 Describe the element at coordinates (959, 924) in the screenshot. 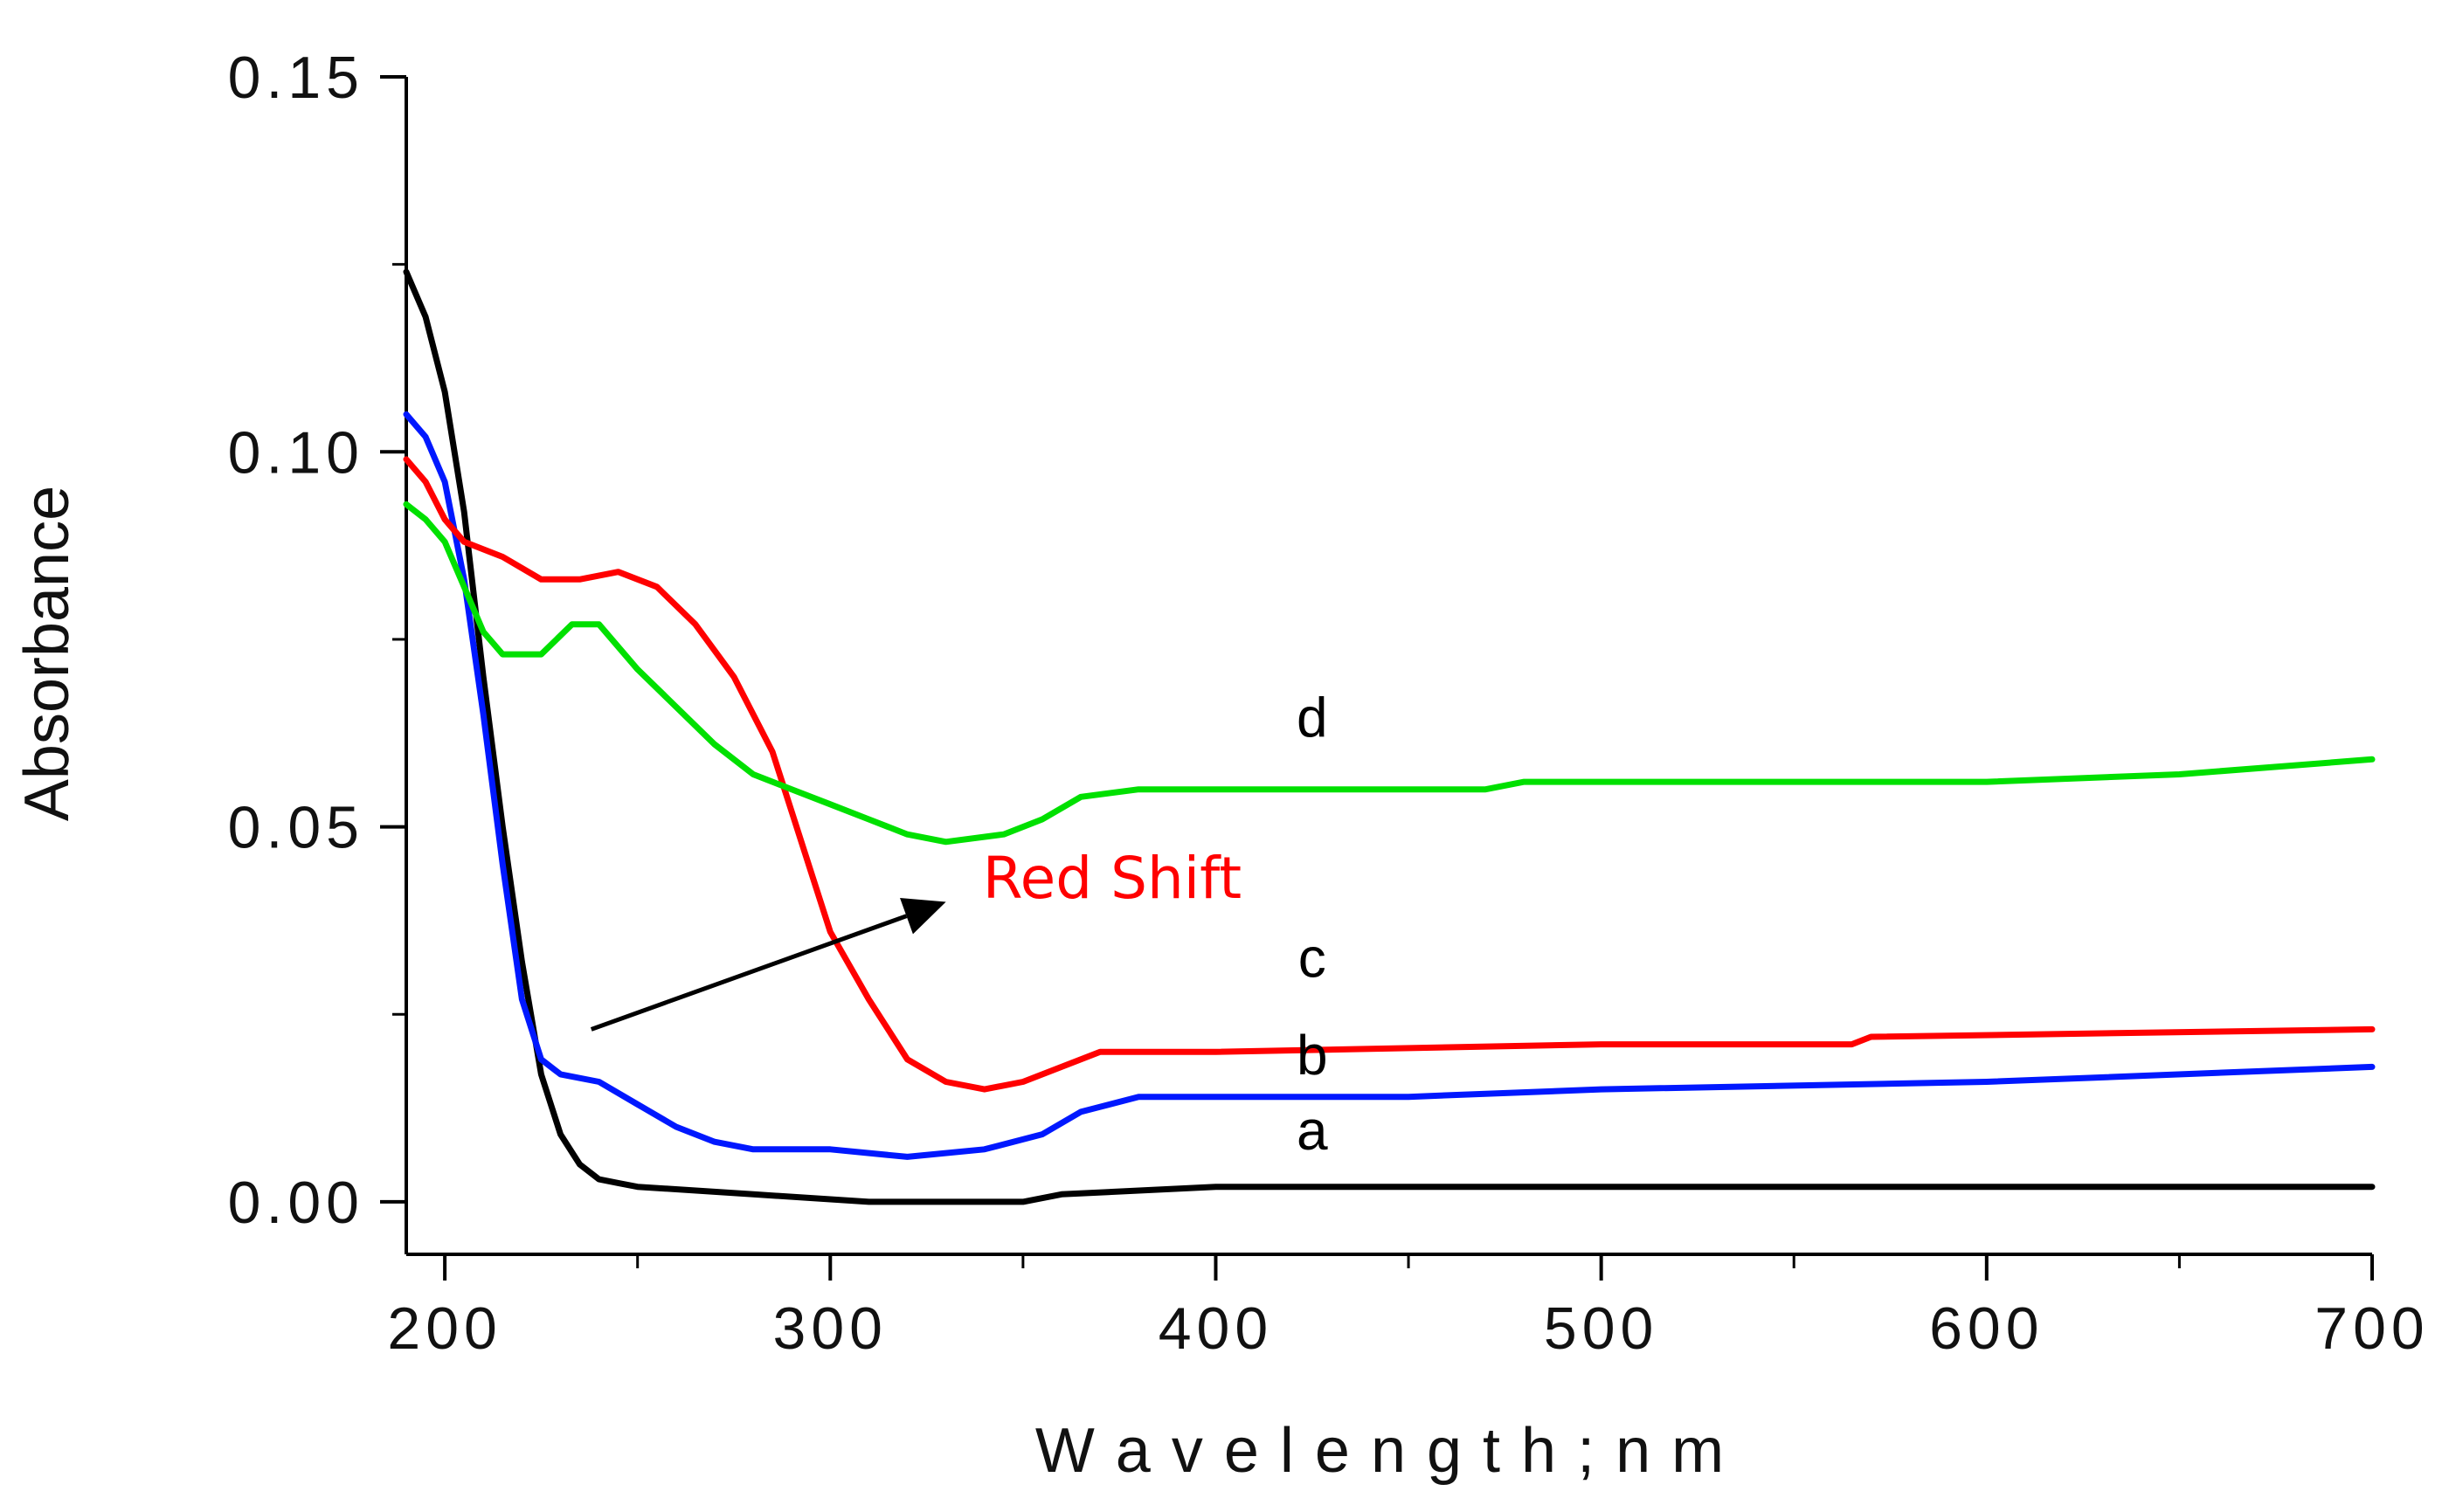

I see `labels-layer: abc d Red Shift` at that location.